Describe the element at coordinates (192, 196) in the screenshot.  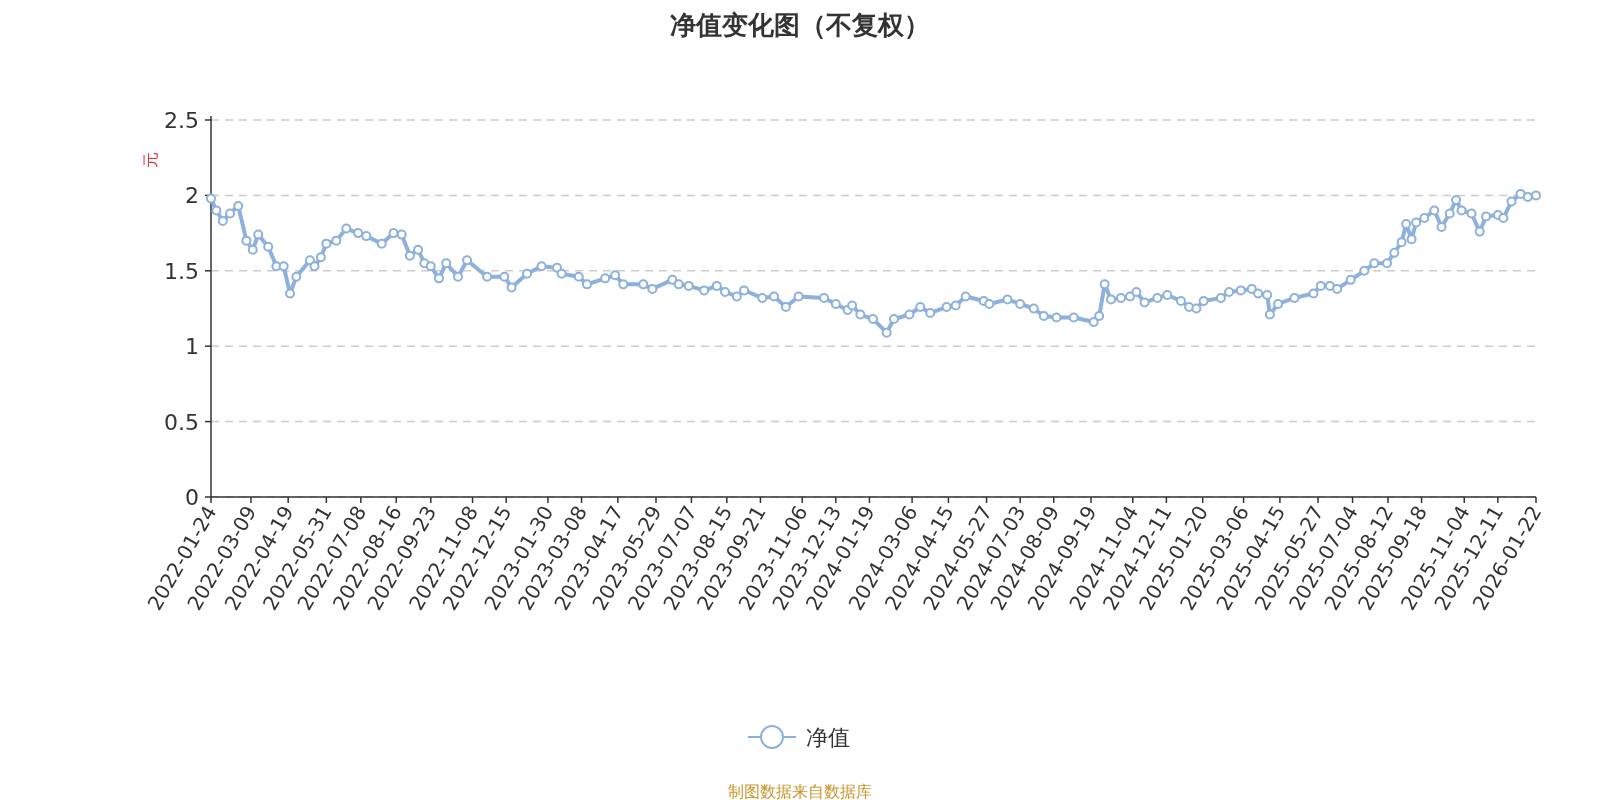
I see `y-tick-label: 2` at that location.